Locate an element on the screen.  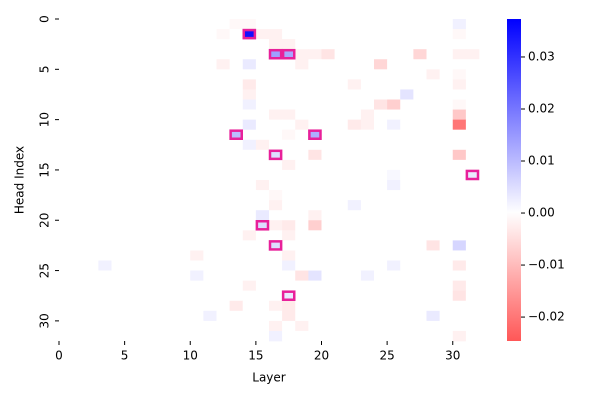
x-tick-label: 15 is located at coordinates (255, 356).